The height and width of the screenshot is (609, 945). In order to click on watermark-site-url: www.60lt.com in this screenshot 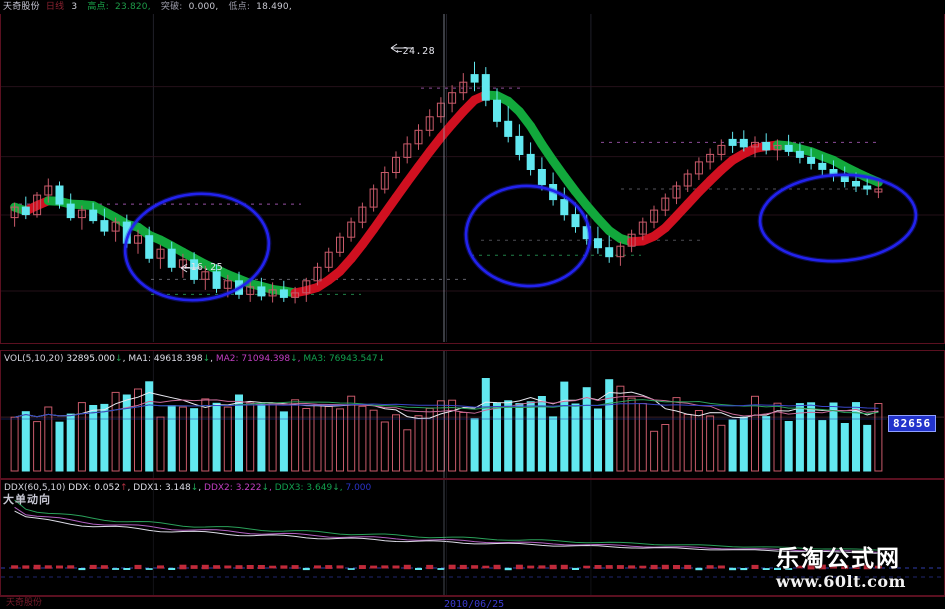, I will do `click(841, 581)`.